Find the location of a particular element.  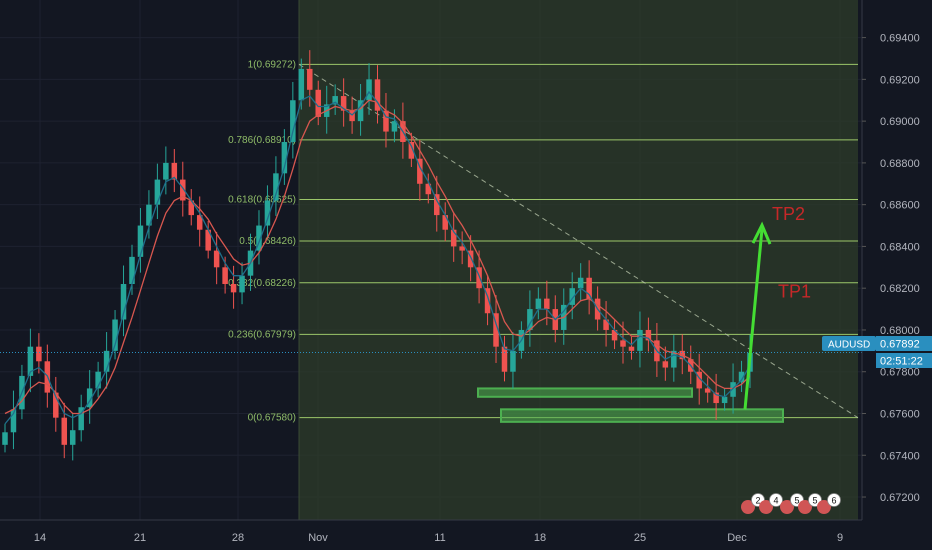

time-axis-panel is located at coordinates (466, 535).